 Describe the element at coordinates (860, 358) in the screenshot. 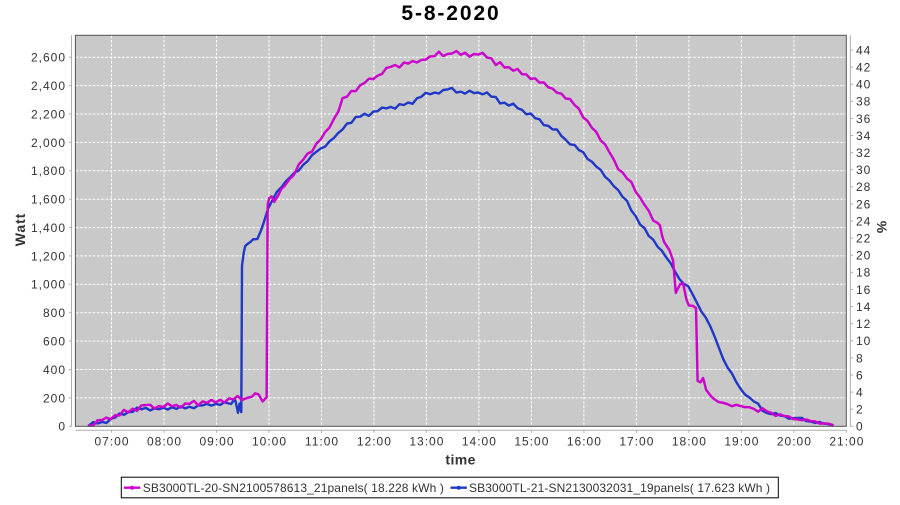

I see `svg-text: 8` at that location.